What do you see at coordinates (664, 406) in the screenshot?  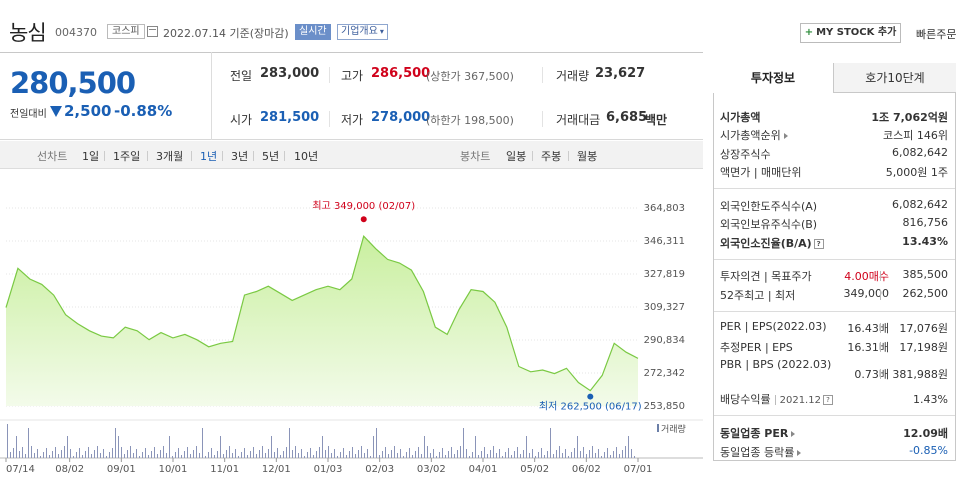 I see `y-tick-label: 253,850` at bounding box center [664, 406].